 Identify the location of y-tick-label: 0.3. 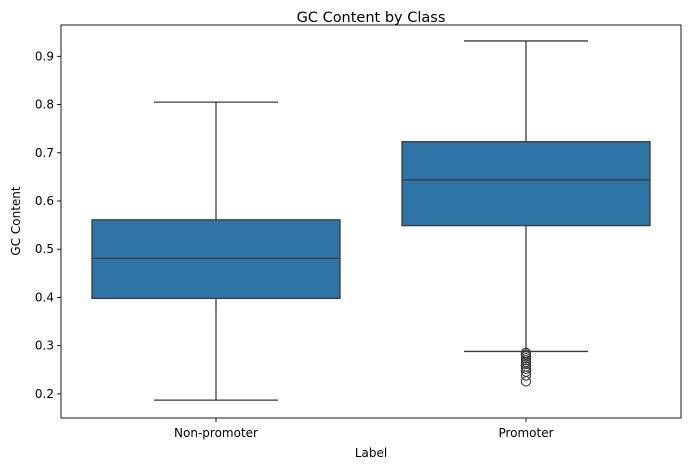
(44, 346).